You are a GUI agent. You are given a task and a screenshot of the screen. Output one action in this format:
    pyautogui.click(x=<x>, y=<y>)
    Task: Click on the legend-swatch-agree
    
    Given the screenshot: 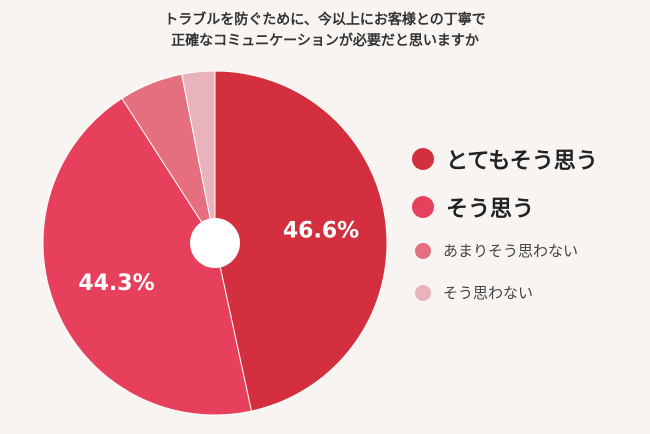 What is the action you would take?
    pyautogui.click(x=423, y=207)
    